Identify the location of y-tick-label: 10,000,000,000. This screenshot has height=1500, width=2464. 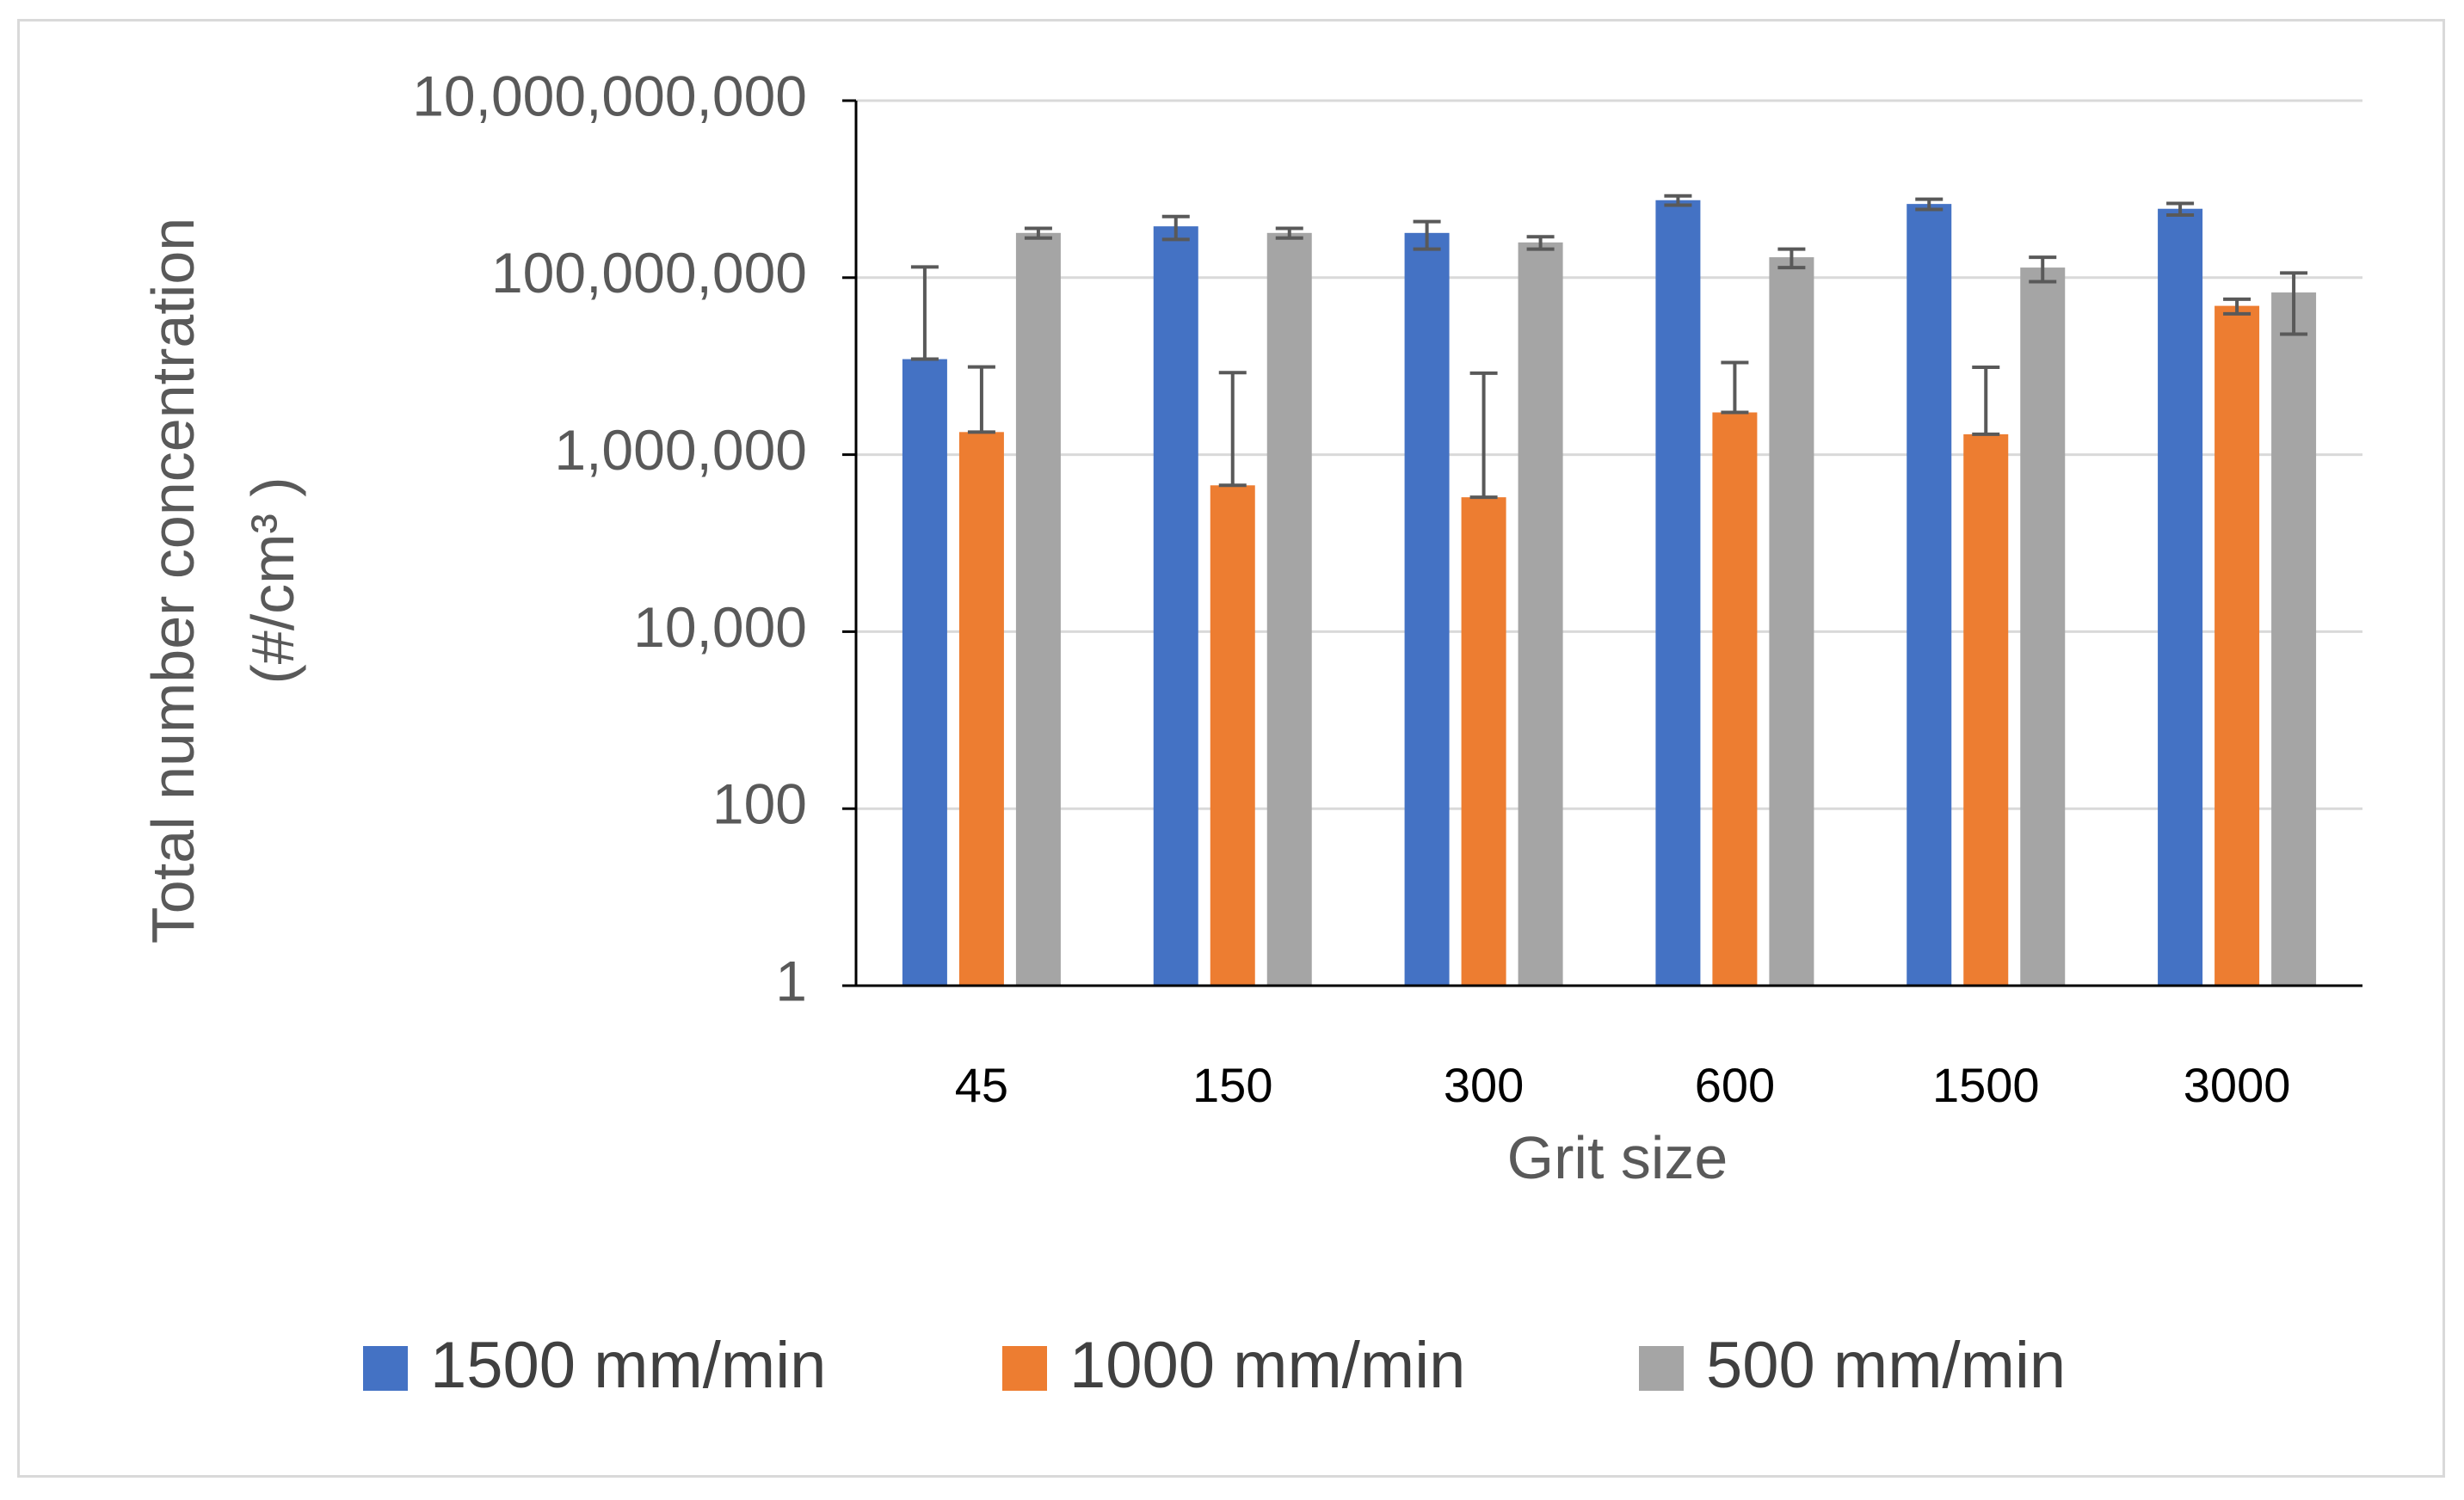
(609, 95).